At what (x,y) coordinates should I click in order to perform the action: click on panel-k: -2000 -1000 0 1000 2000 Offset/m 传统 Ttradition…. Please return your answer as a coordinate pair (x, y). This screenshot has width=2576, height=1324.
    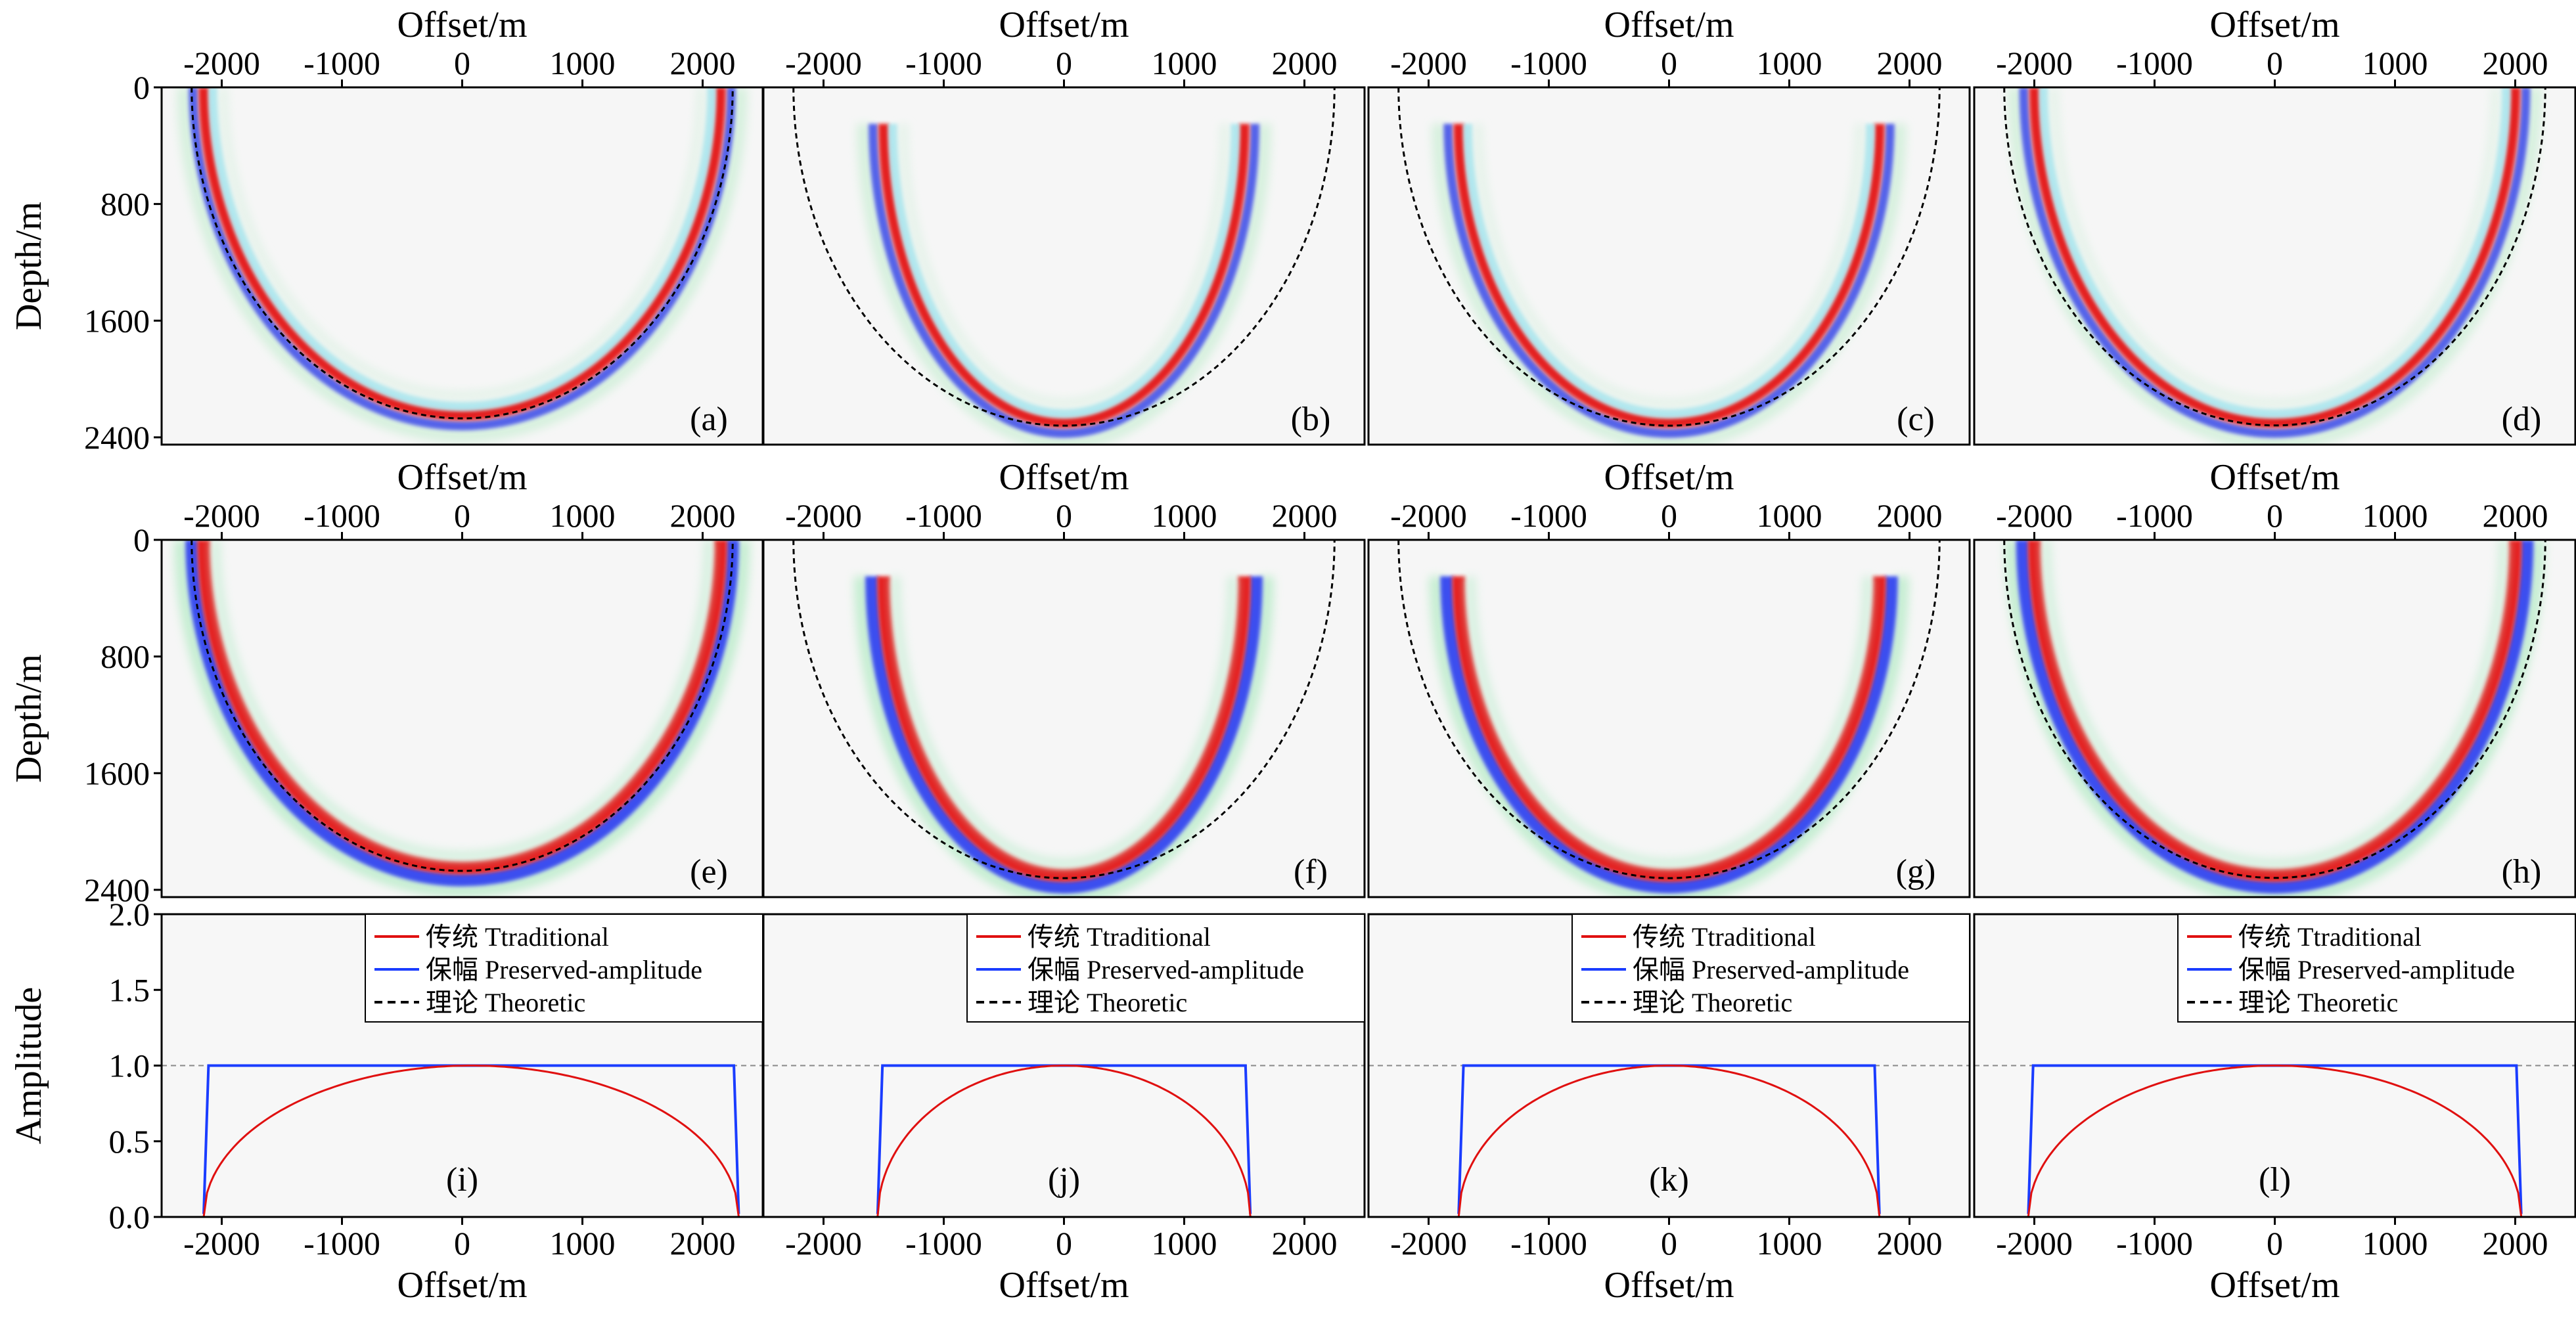
    Looking at the image, I should click on (1669, 1109).